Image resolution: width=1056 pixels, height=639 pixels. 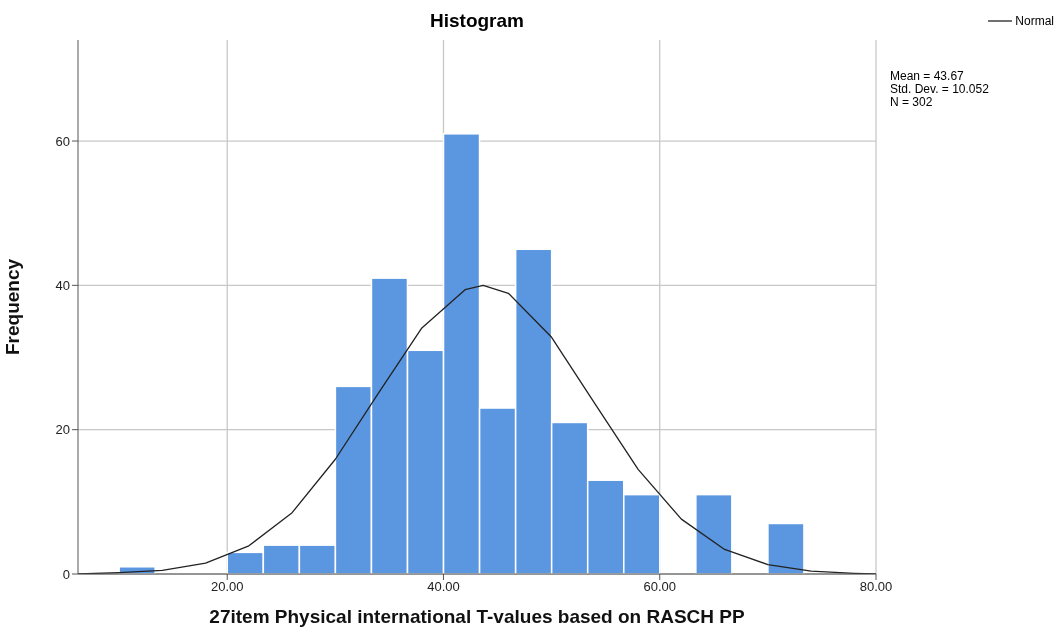 I want to click on x-axis-title: 27item Physical international T-values based on RASCH PP, so click(x=477, y=616).